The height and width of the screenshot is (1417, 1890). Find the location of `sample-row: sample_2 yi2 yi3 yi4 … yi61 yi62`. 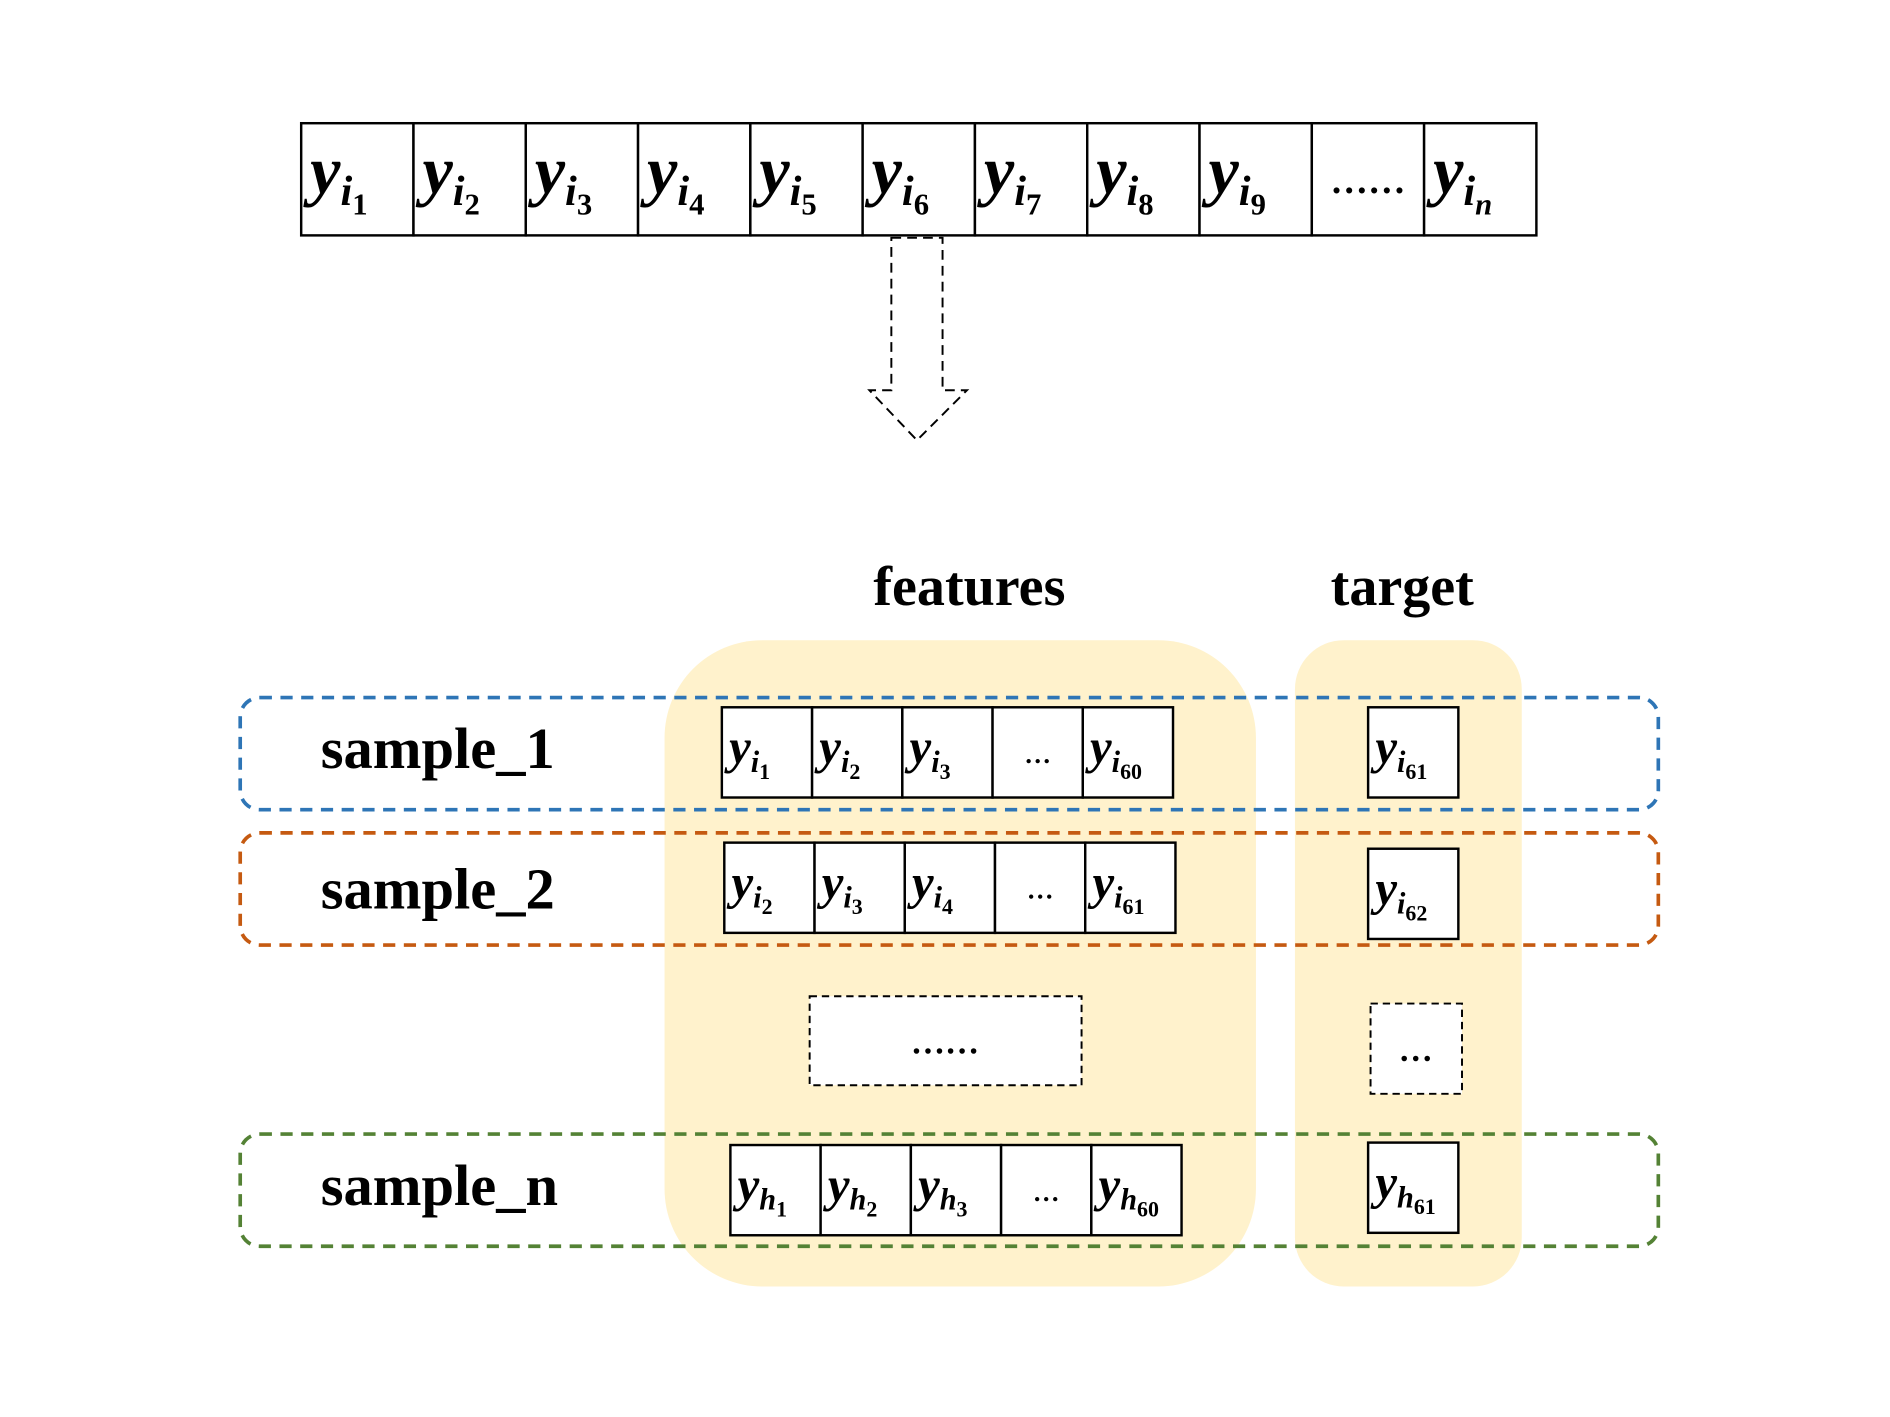

sample-row: sample_2 yi2 yi3 yi4 … yi61 yi62 is located at coordinates (949, 889).